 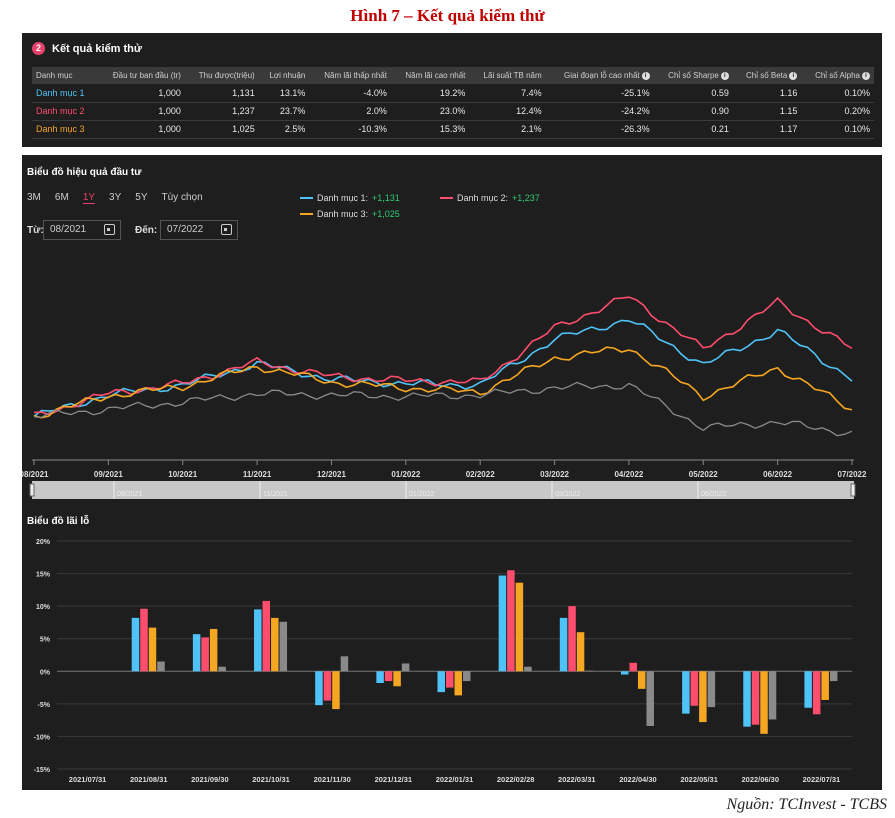 What do you see at coordinates (602, 75) in the screenshot?
I see `header-label: Giai đoạn lỗ cao nhất` at bounding box center [602, 75].